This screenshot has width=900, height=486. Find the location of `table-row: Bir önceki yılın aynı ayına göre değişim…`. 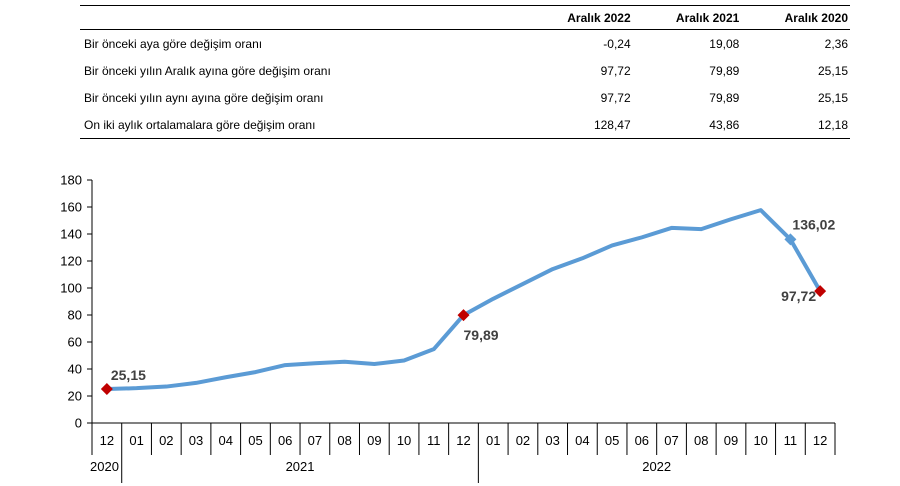

table-row: Bir önceki yılın aynı ayına göre değişim… is located at coordinates (465, 97).